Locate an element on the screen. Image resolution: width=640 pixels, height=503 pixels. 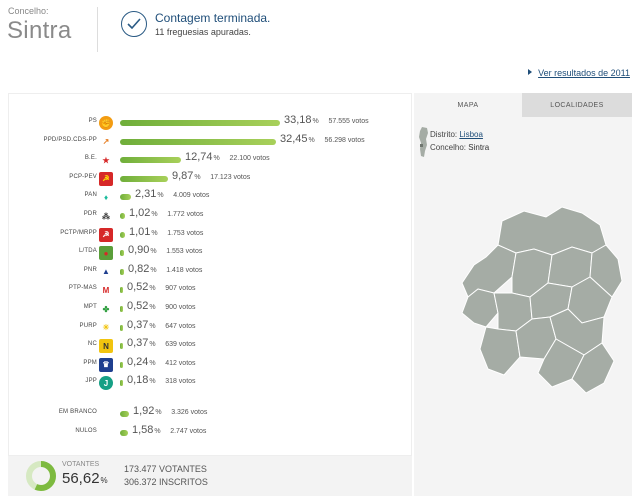
turnout-label: VOTANTES is located at coordinates (81, 464).